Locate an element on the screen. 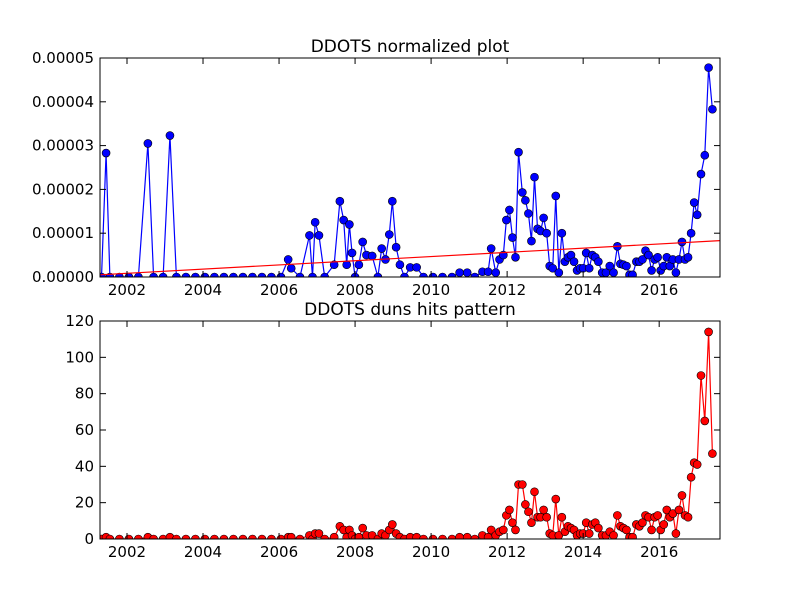 Image resolution: width=800 pixels, height=600 pixels. y-tick-label: 40 is located at coordinates (84, 466).